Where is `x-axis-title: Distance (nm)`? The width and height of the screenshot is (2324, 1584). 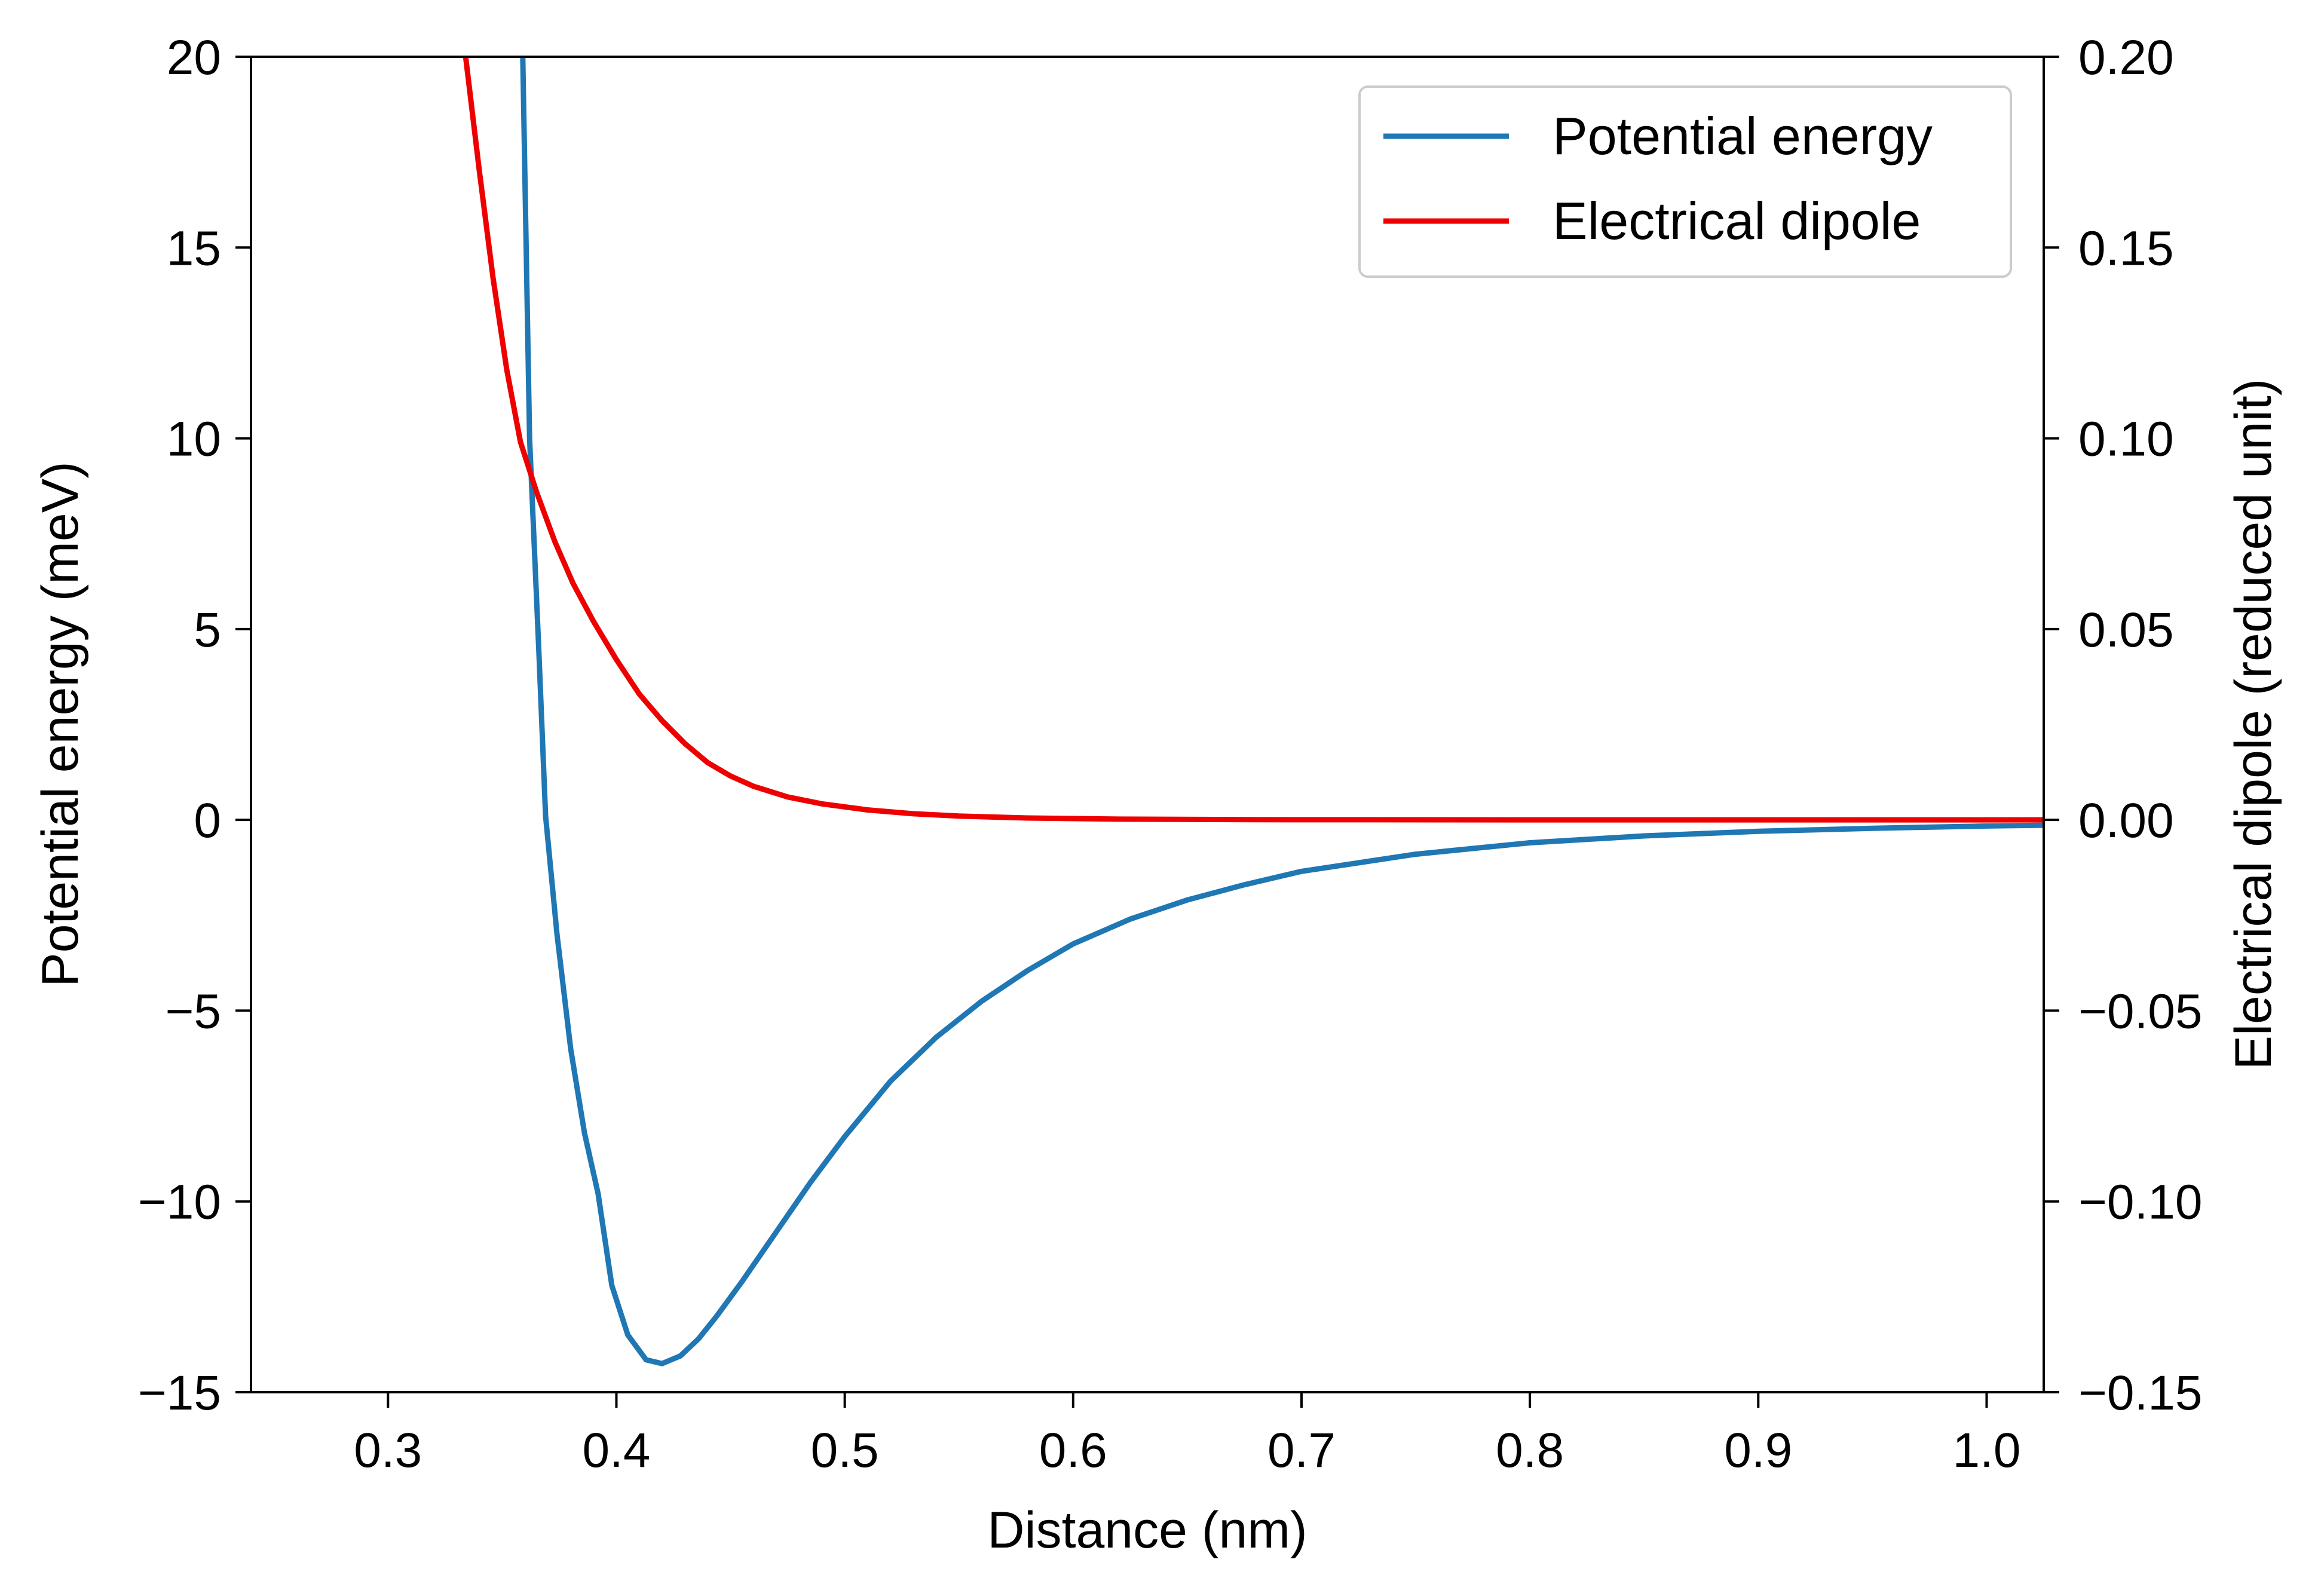
x-axis-title: Distance (nm) is located at coordinates (1147, 1530).